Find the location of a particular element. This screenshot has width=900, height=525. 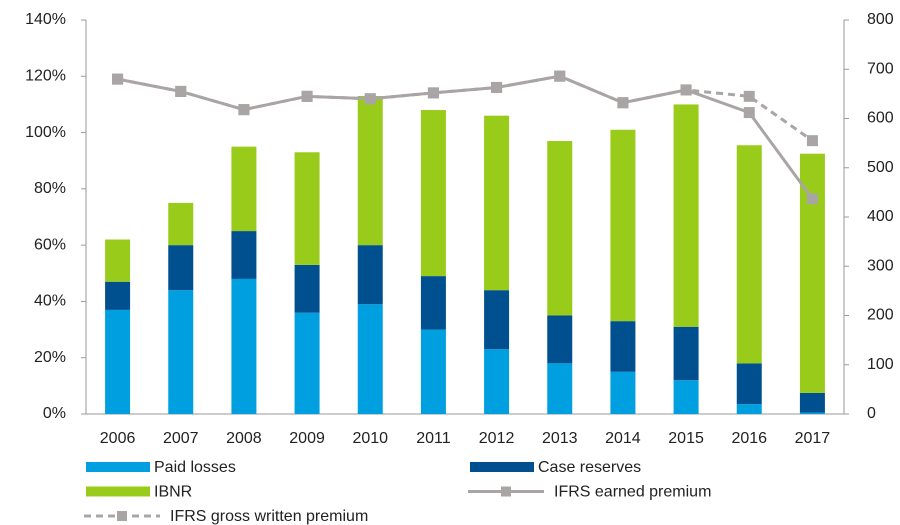

x-tick-label: 2006 is located at coordinates (118, 438).